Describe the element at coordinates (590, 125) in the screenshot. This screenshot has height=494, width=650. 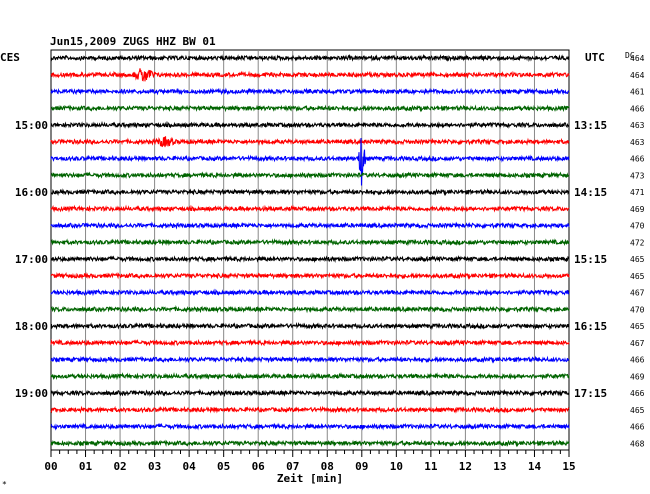
I see `right-time-label: 13:15` at that location.